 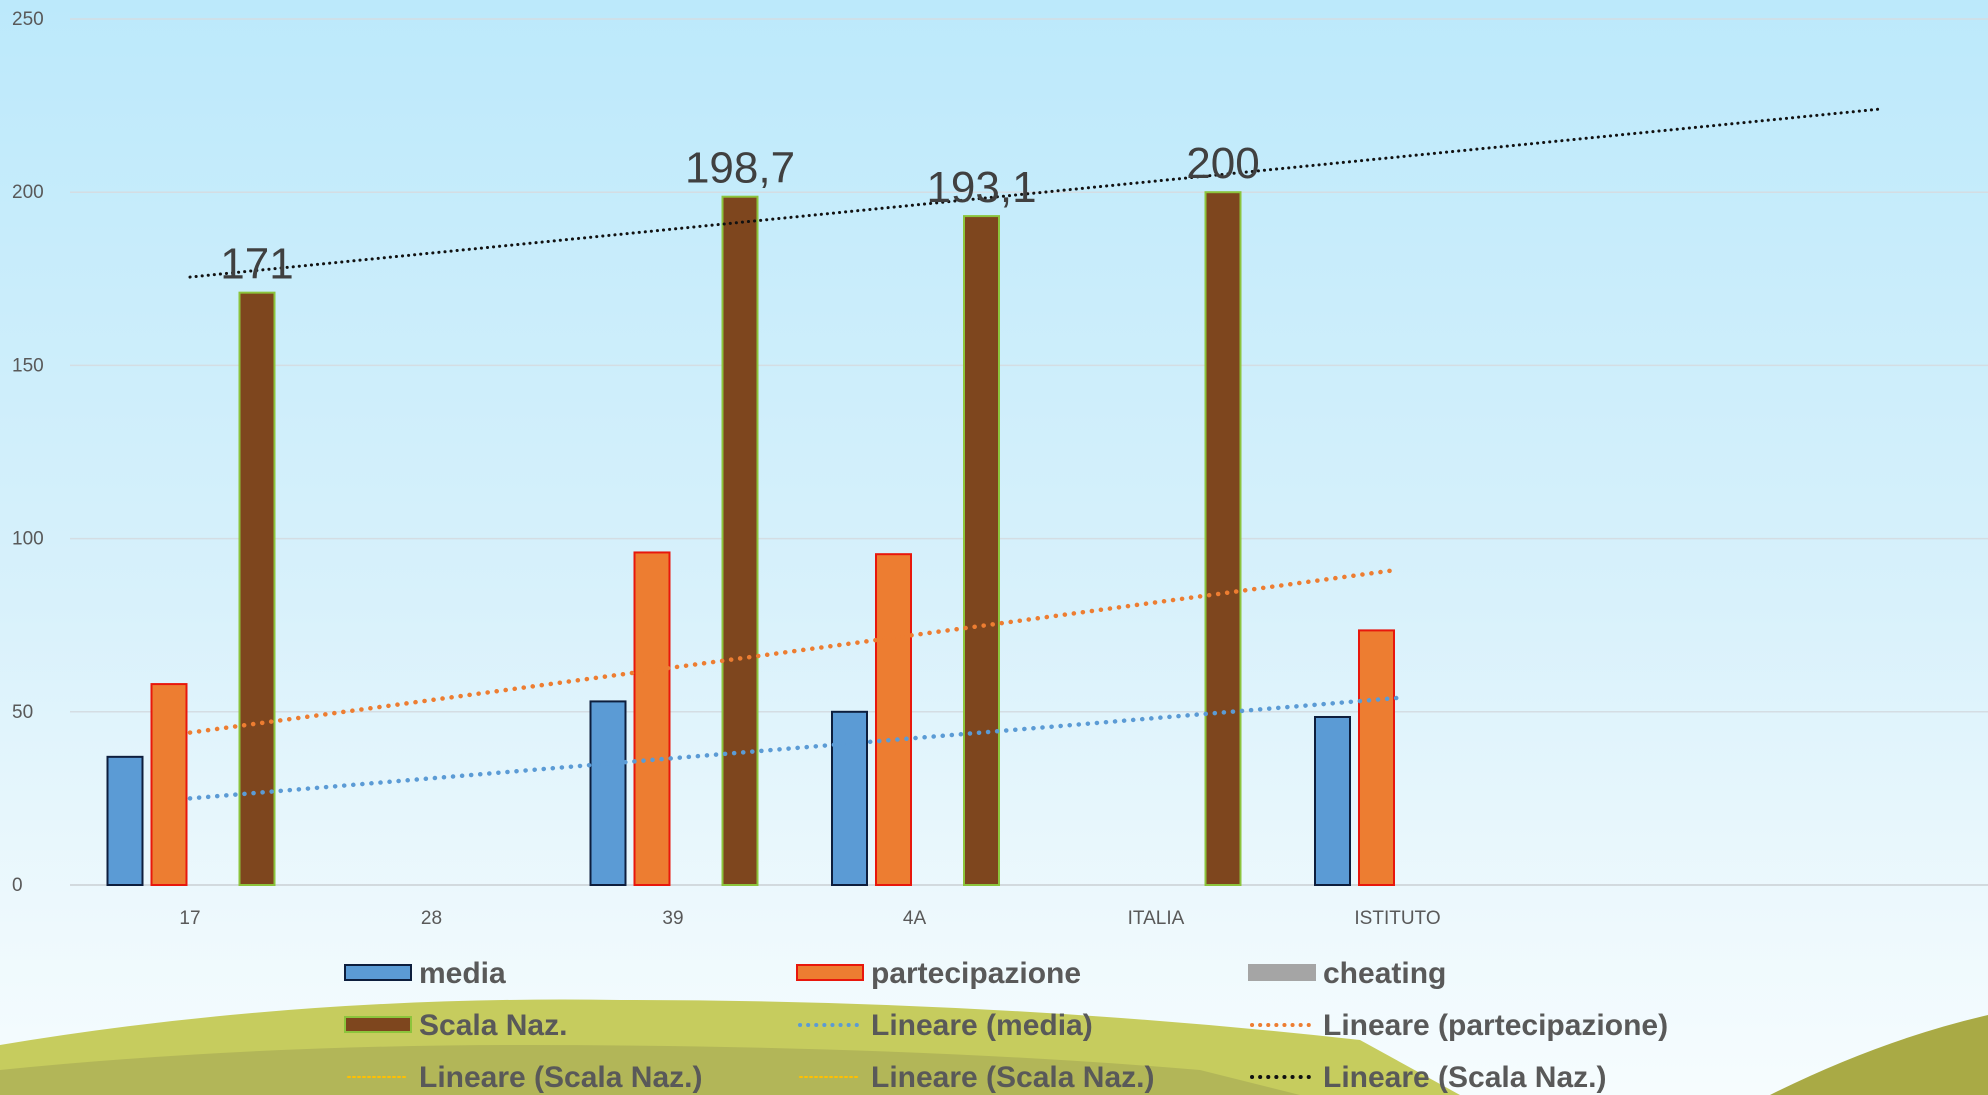 I want to click on legend-item-lineare-partecipazione: Lineare (partecipazione), so click(x=1459, y=1025).